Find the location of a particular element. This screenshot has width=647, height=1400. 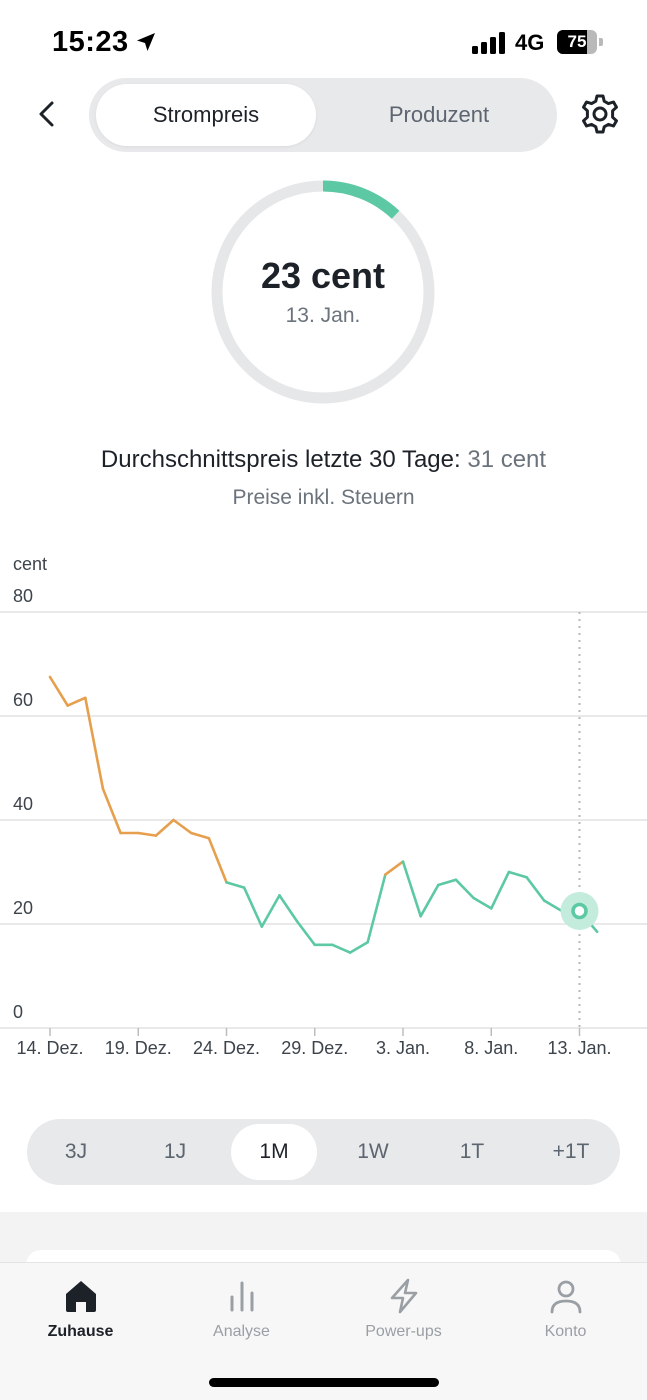

average-price-value: 31 cent is located at coordinates (507, 459).